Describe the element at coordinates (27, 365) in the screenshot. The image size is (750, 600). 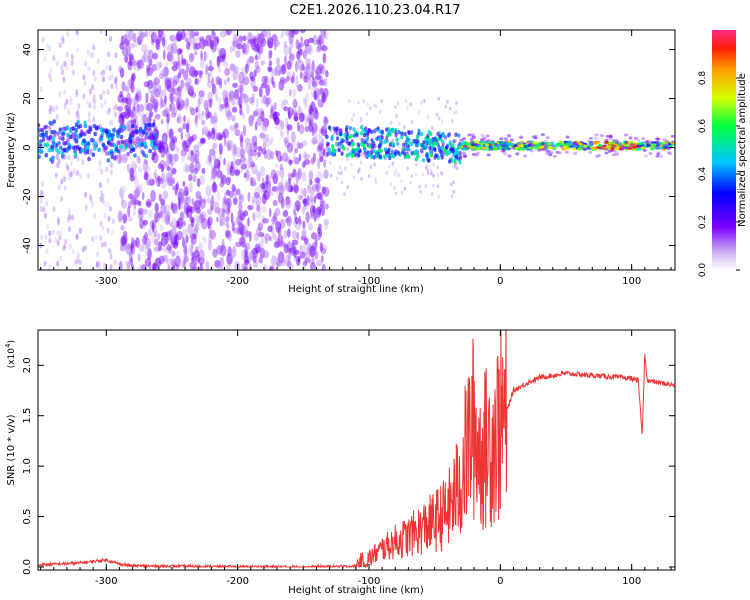
I see `y-tick-label: 2.0` at that location.